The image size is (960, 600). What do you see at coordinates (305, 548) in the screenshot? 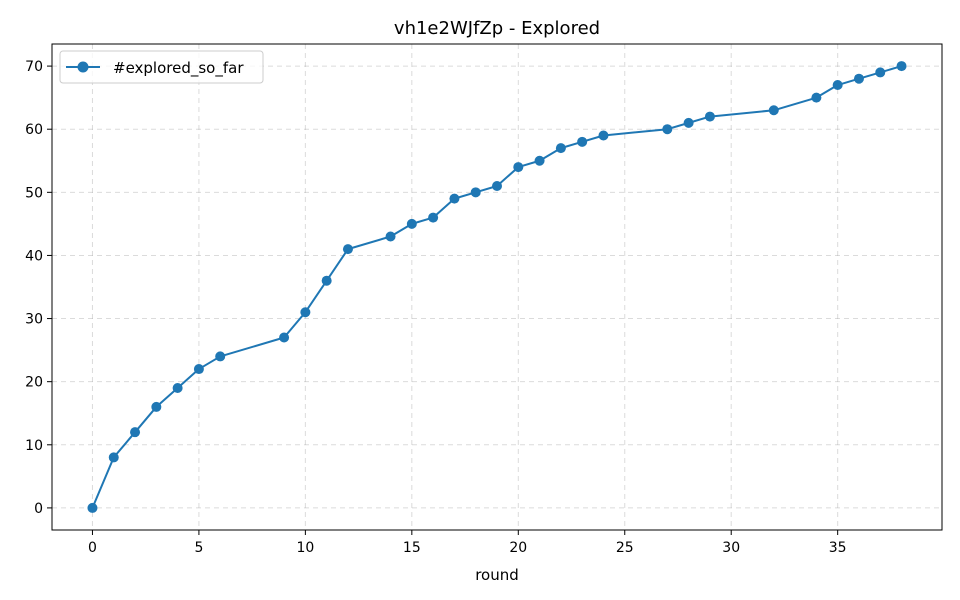
I see `x-tick-label: 10` at bounding box center [305, 548].